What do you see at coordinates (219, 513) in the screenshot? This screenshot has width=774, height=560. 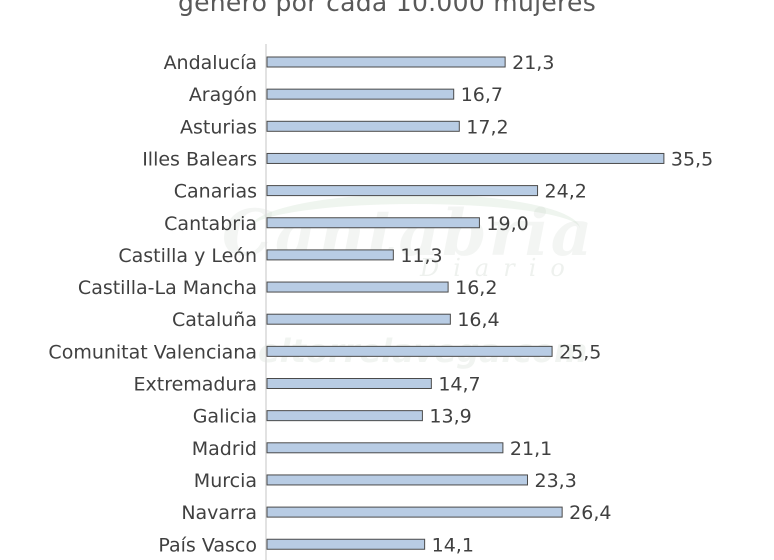 I see `category-label: Navarra` at bounding box center [219, 513].